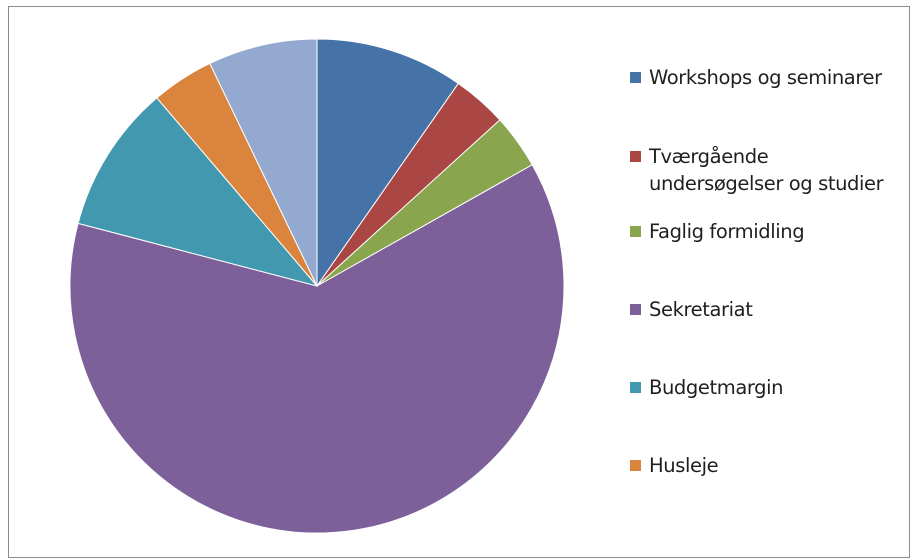 Image resolution: width=917 pixels, height=558 pixels. What do you see at coordinates (765, 77) in the screenshot?
I see `legend-label-workshops: Workshops og seminarer` at bounding box center [765, 77].